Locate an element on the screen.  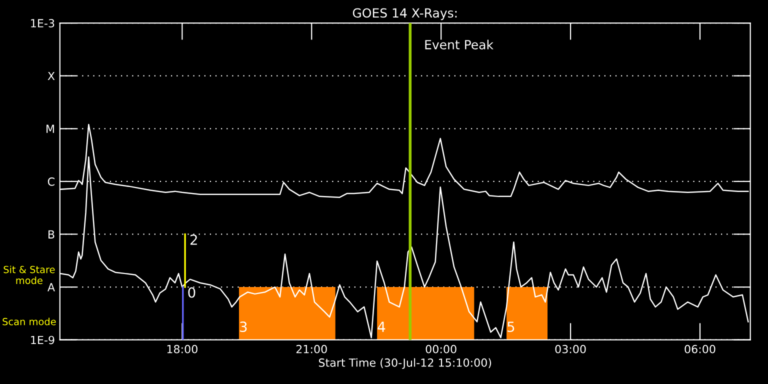
x-axis-title: Start Time (30-Jul-12 15:10:00) is located at coordinates (405, 363).